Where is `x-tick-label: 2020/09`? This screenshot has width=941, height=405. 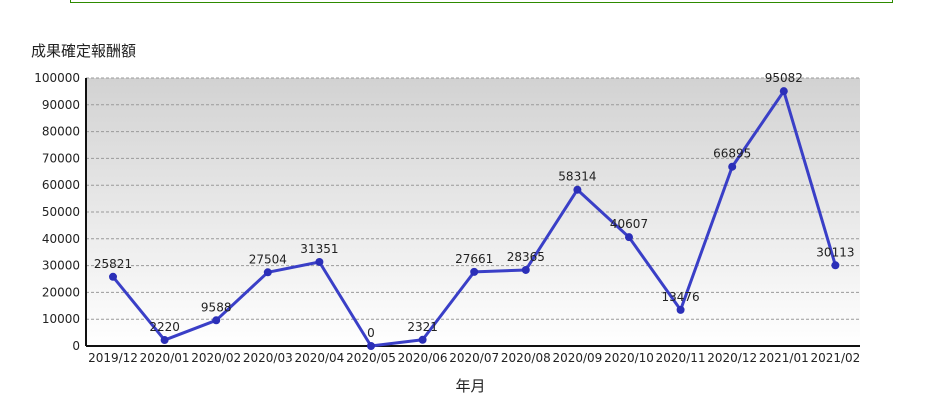
x-tick-label: 2020/09 is located at coordinates (577, 358).